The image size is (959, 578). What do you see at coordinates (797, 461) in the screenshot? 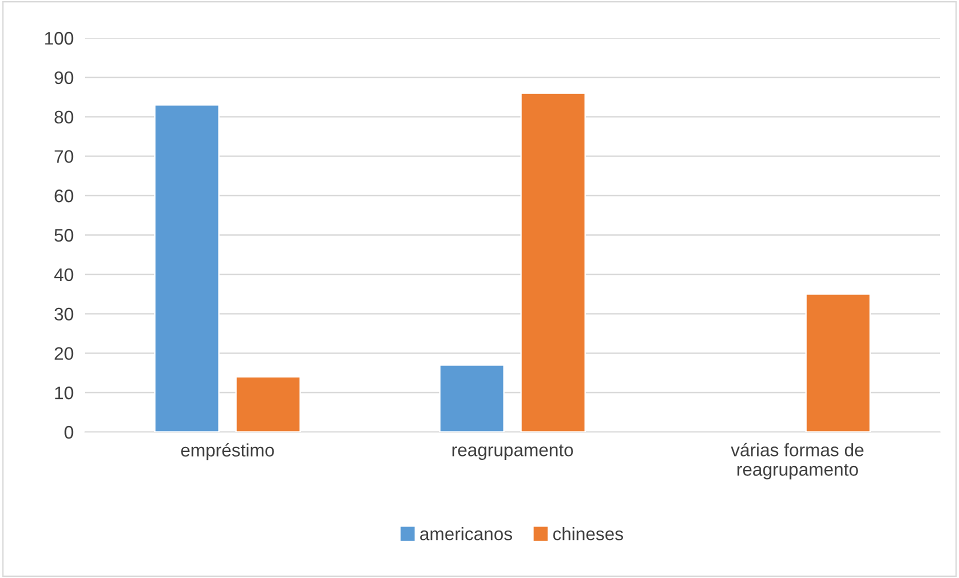
I see `x-tick-label: várias formas de reagrupamento` at bounding box center [797, 461].